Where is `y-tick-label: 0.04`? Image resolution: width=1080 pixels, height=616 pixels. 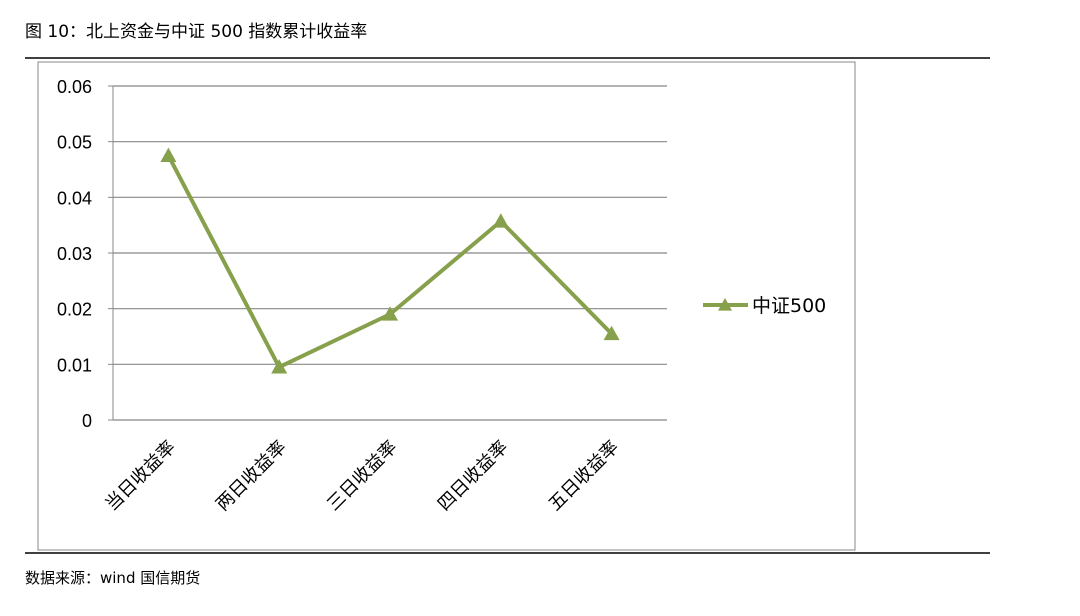 y-tick-label: 0.04 is located at coordinates (74, 198).